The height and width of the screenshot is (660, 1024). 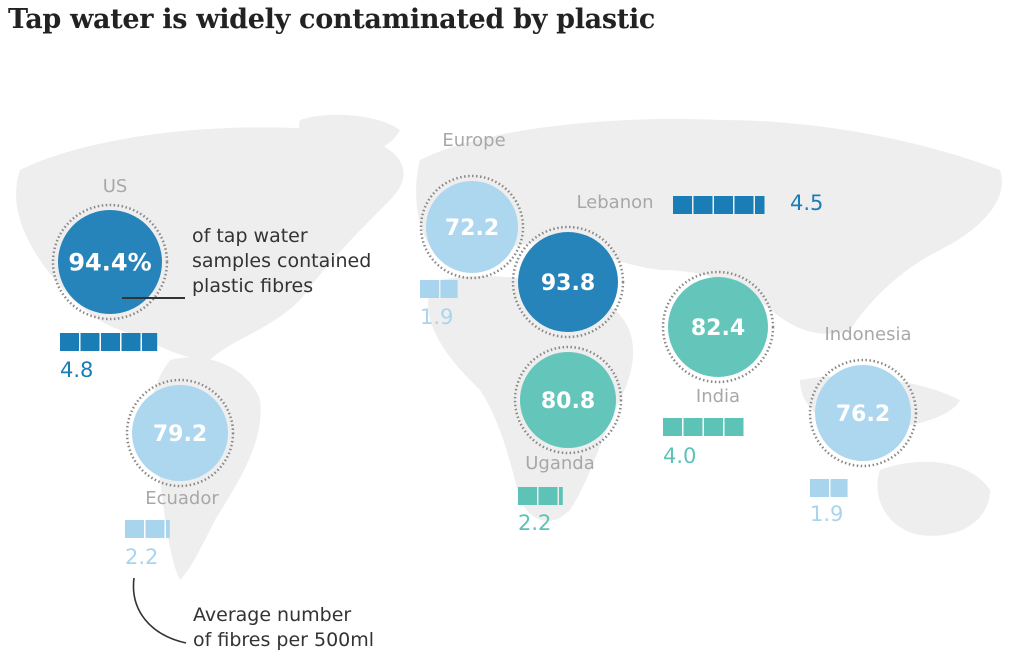 I want to click on percent-circle-india, so click(x=718, y=327).